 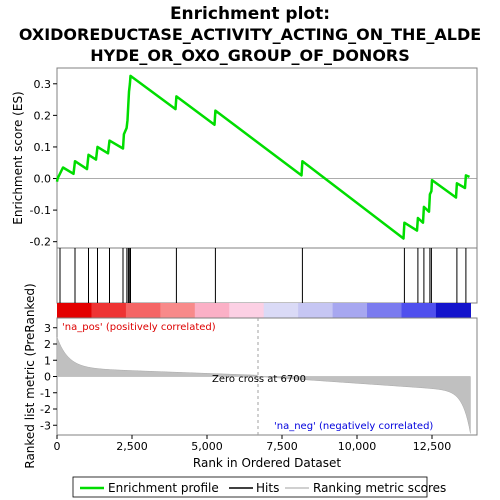 I want to click on es-y-tick-label: 0.1, so click(x=43, y=147).